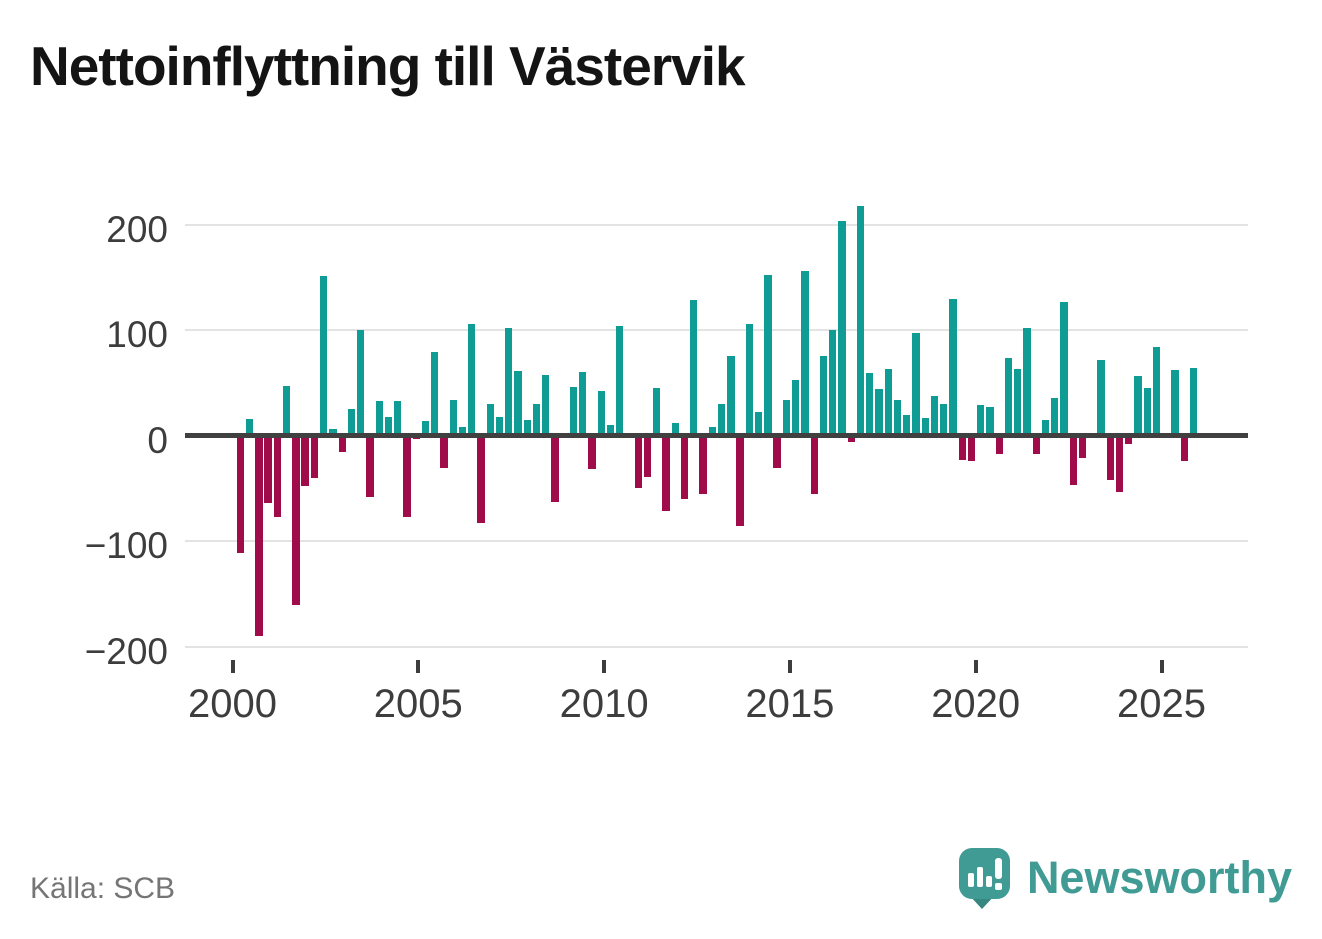 The image size is (1322, 939). Describe the element at coordinates (962, 447) in the screenshot. I see `bar-2019-q3` at that location.